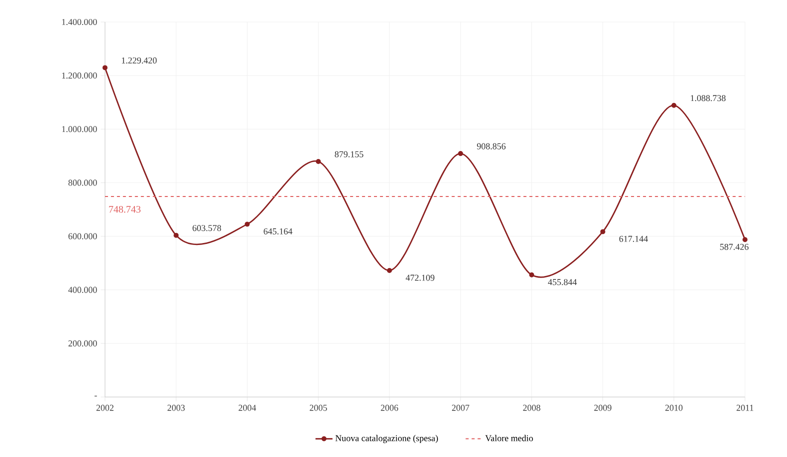 Image resolution: width=787 pixels, height=457 pixels. Describe the element at coordinates (82, 236) in the screenshot. I see `y-tick-label: 600.000` at that location.